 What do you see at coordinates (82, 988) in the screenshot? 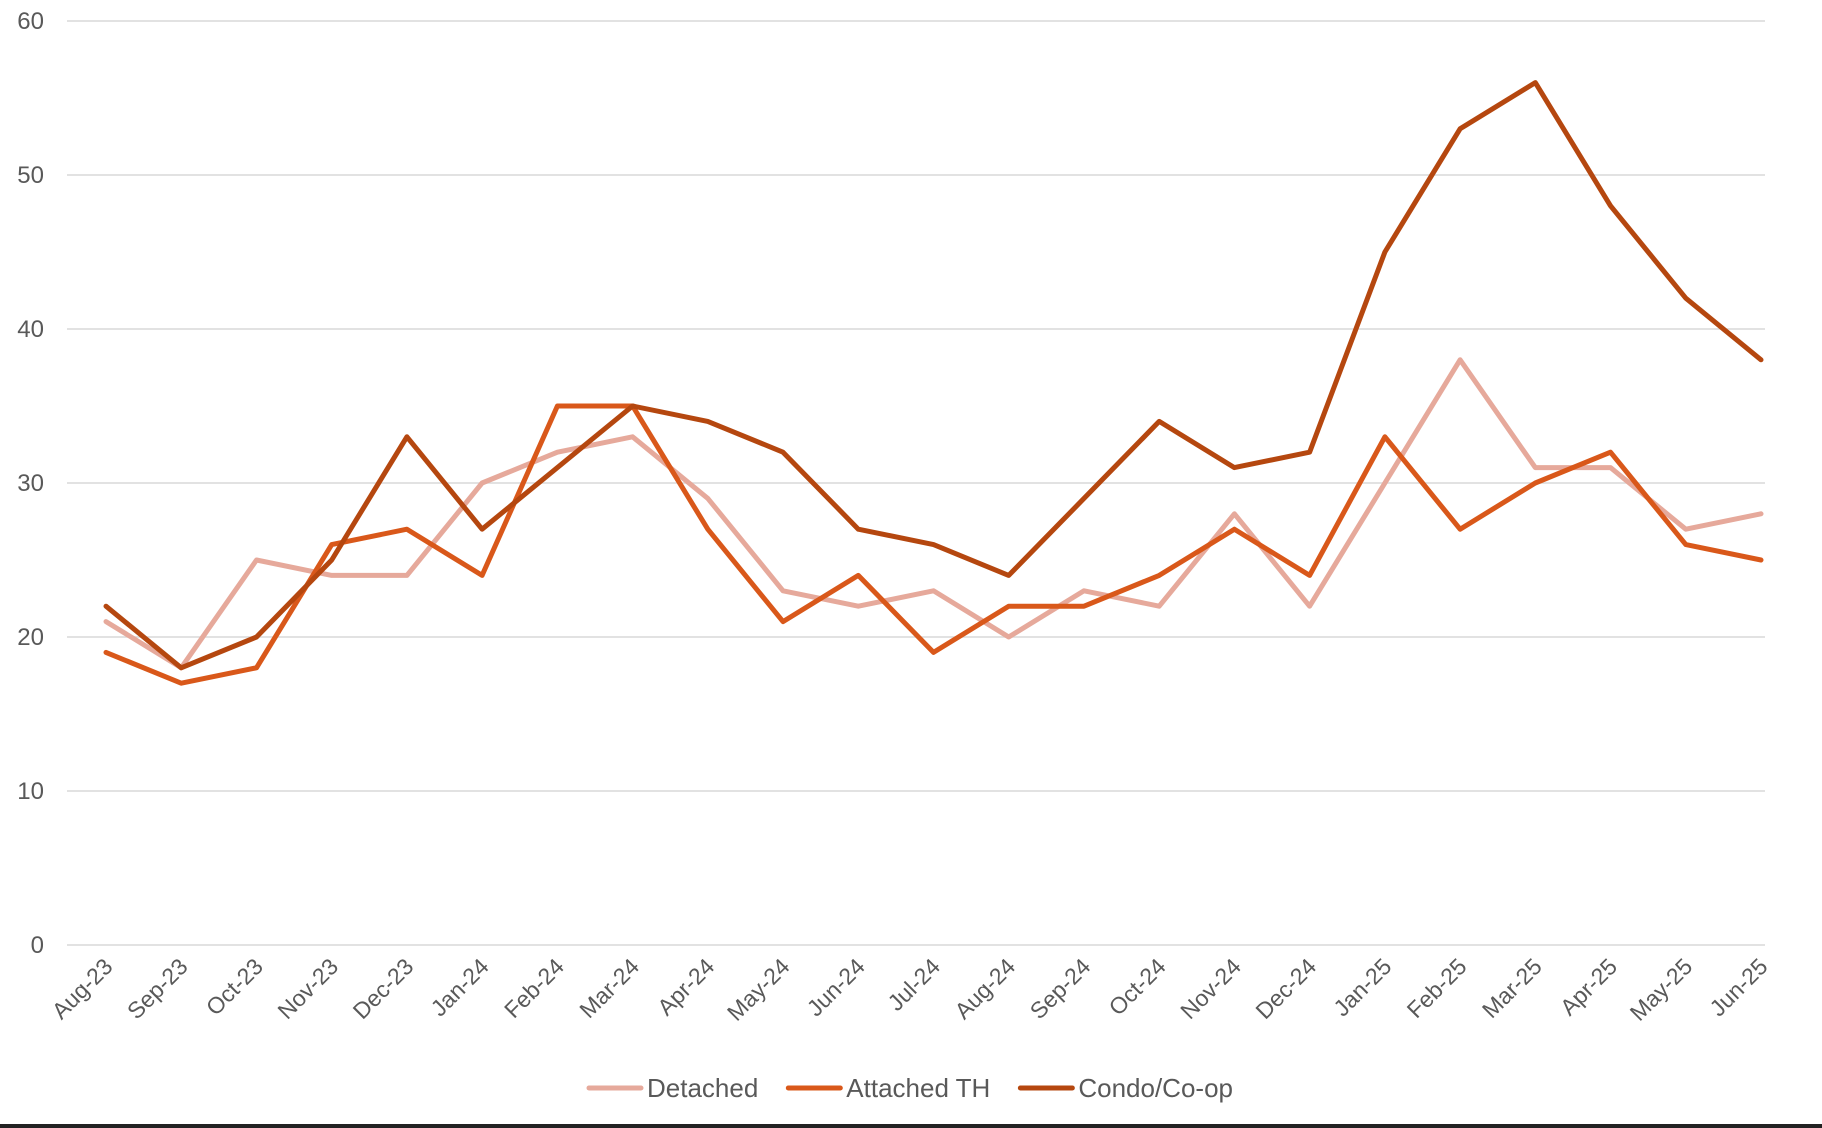
I see `x-tick-label: Aug-23` at bounding box center [82, 988].